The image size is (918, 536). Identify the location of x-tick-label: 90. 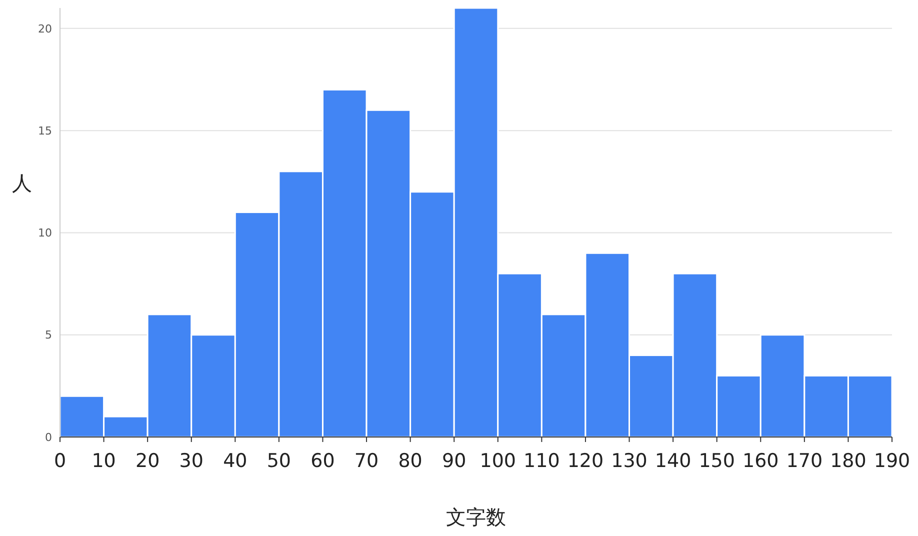
(454, 461).